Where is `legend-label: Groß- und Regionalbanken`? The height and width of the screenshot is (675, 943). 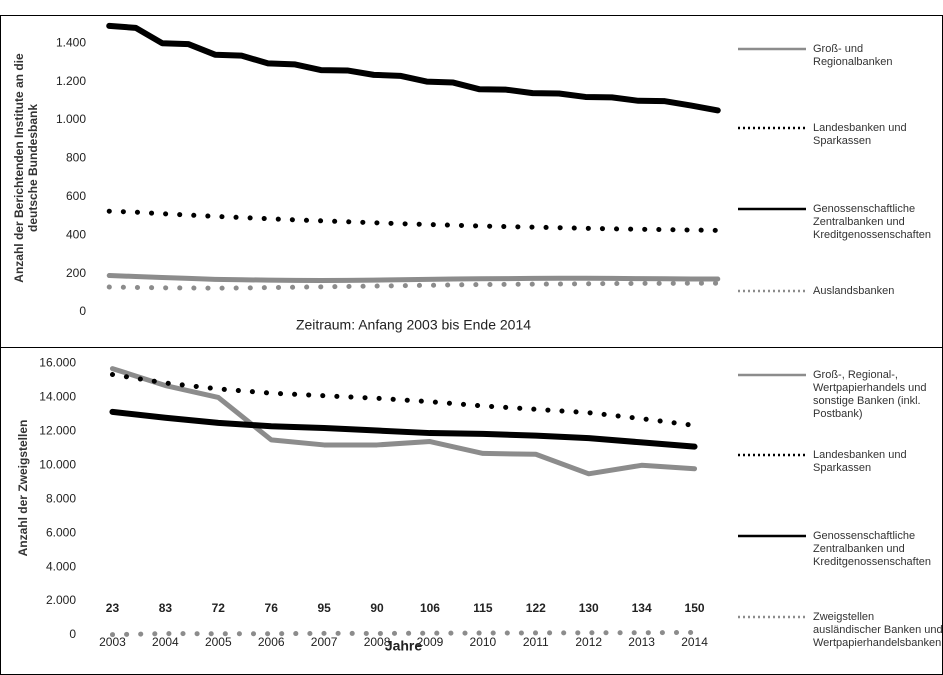
legend-label: Groß- und Regionalbanken is located at coordinates (853, 55).